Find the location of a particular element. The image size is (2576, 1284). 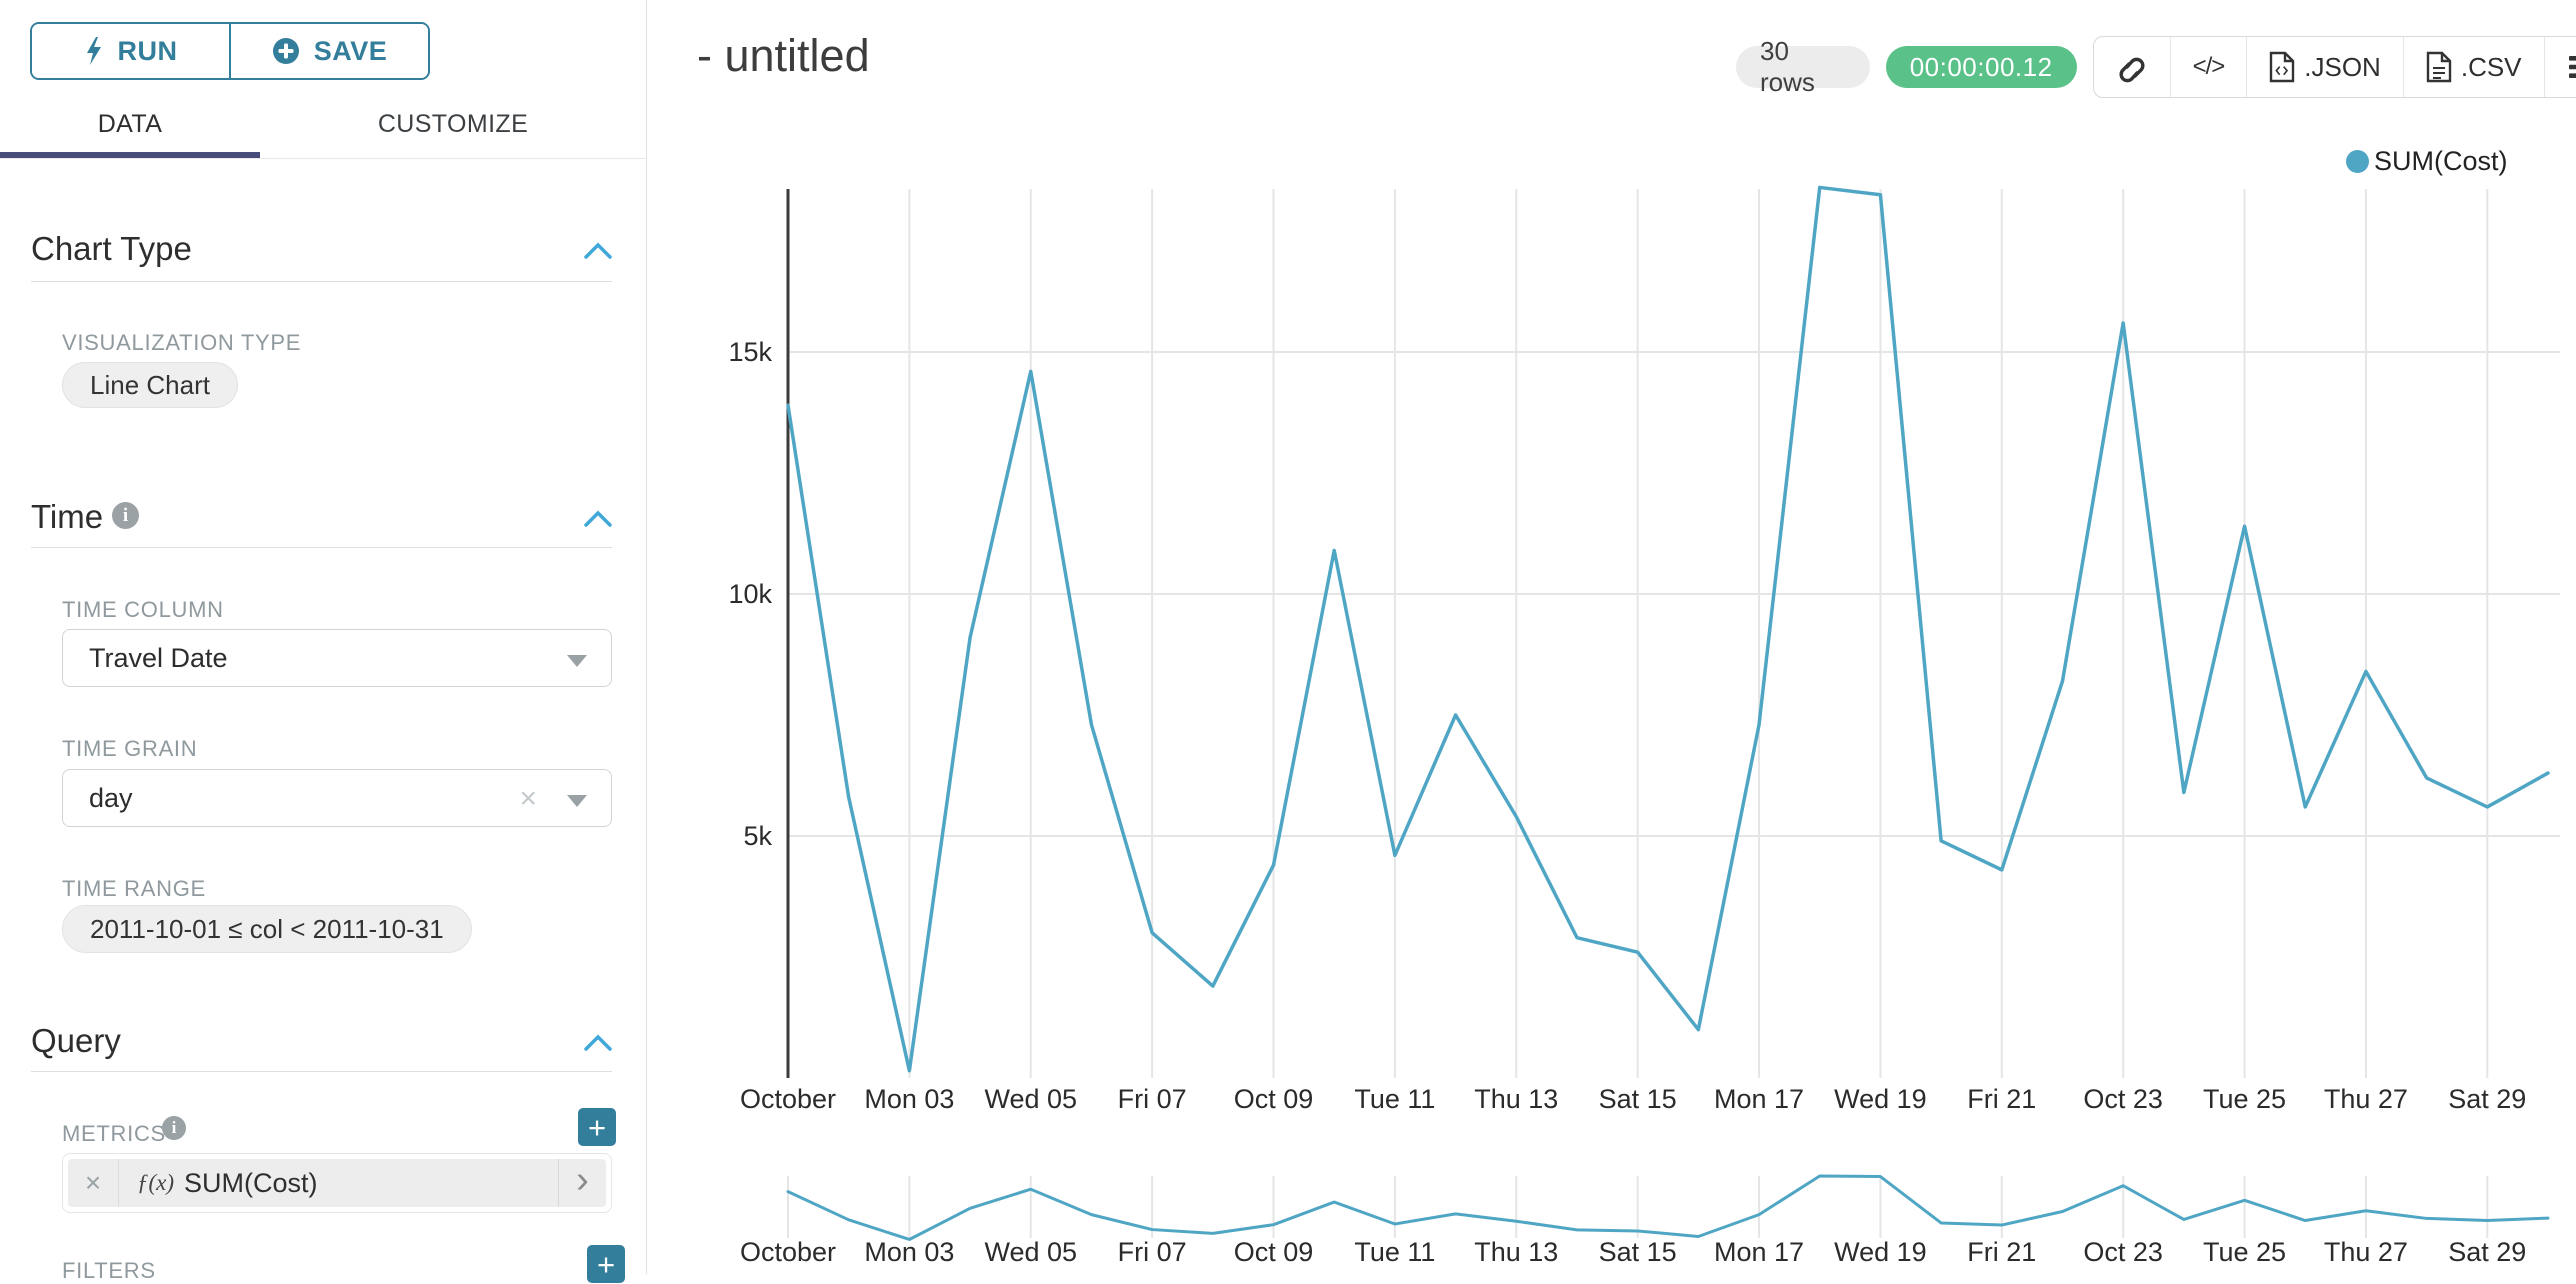

mini-x-tick-label: Thu 27 is located at coordinates (2366, 1252).